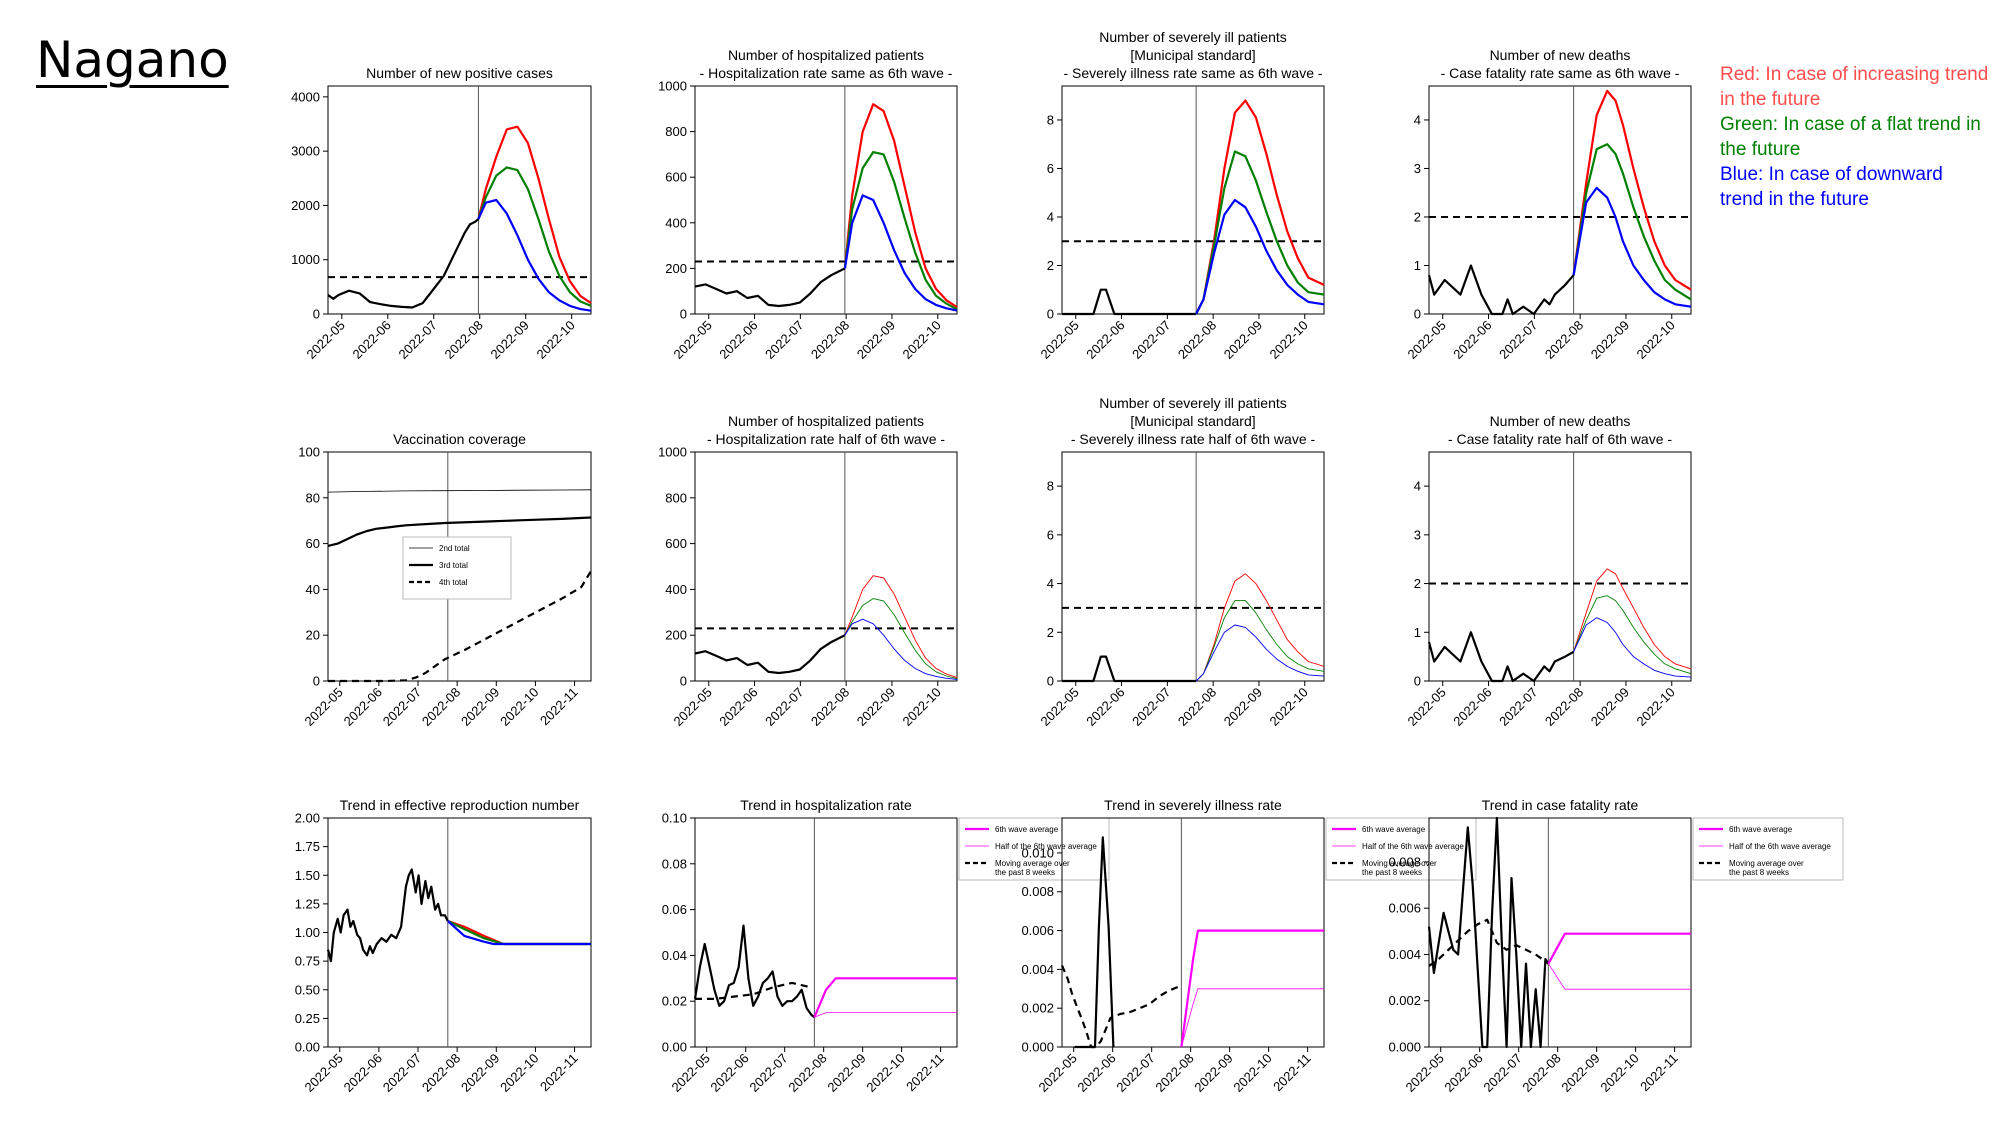  What do you see at coordinates (459, 73) in the screenshot?
I see `chart-title-line: Number of new positive cases` at bounding box center [459, 73].